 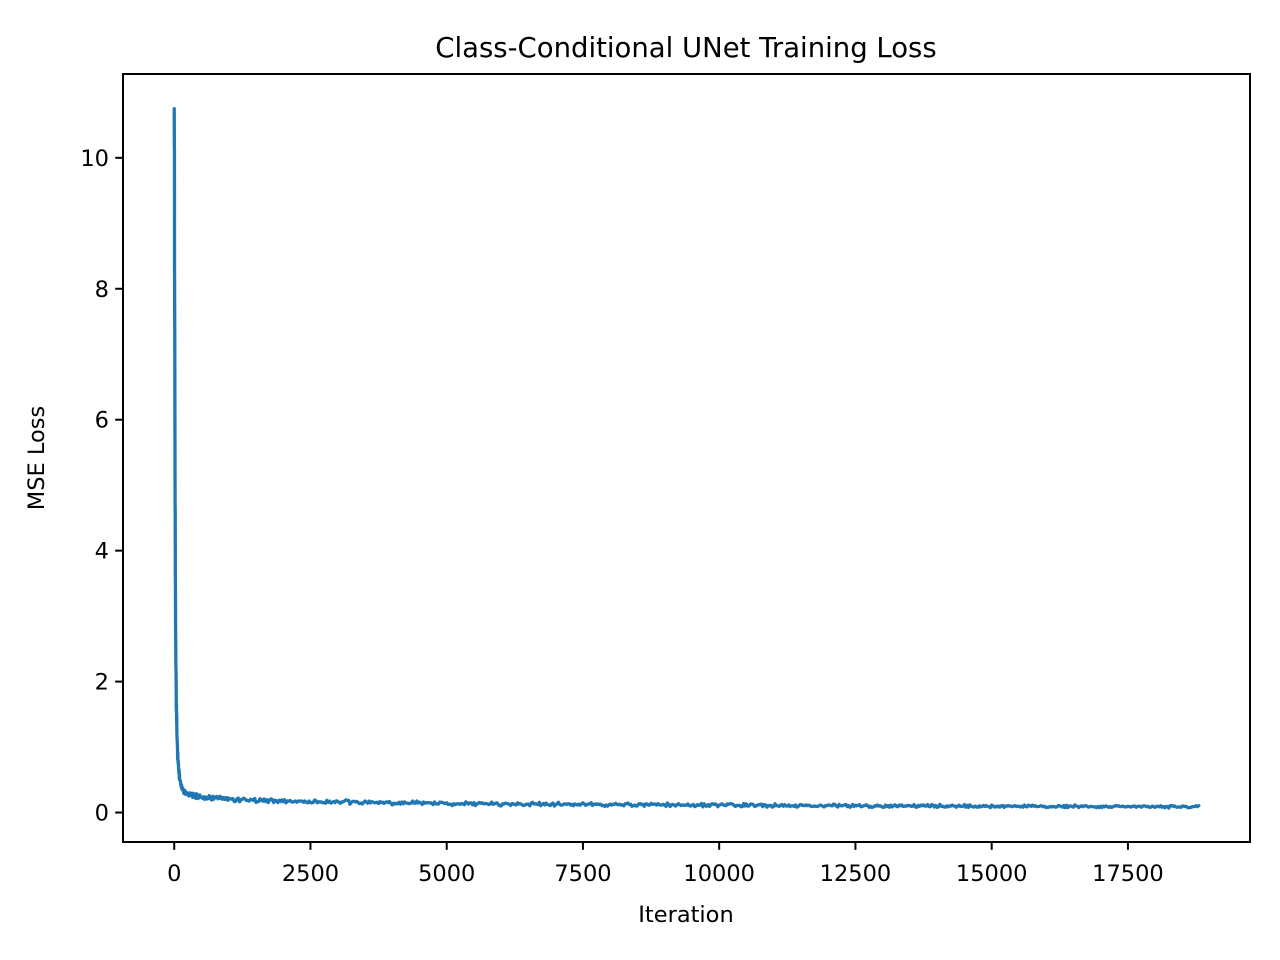 I want to click on y-tick-label: 0, so click(x=102, y=814).